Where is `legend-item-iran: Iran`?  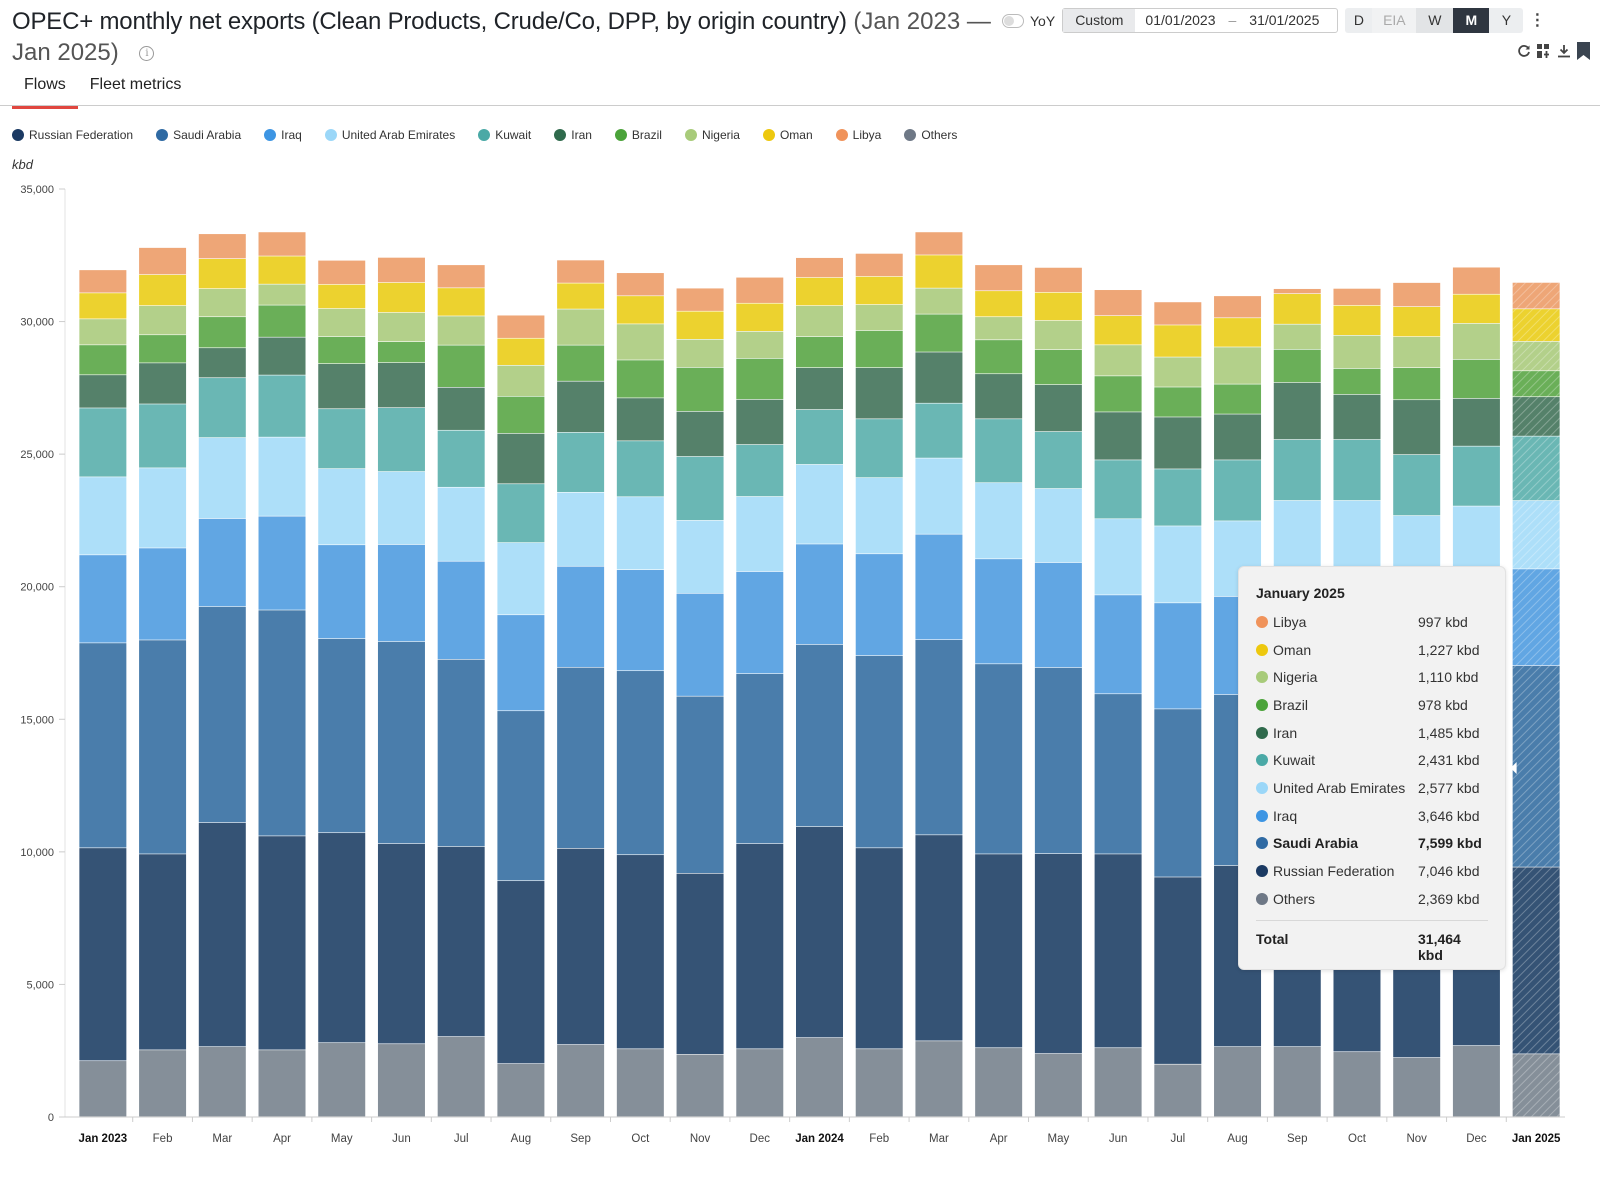
legend-item-iran: Iran is located at coordinates (573, 135).